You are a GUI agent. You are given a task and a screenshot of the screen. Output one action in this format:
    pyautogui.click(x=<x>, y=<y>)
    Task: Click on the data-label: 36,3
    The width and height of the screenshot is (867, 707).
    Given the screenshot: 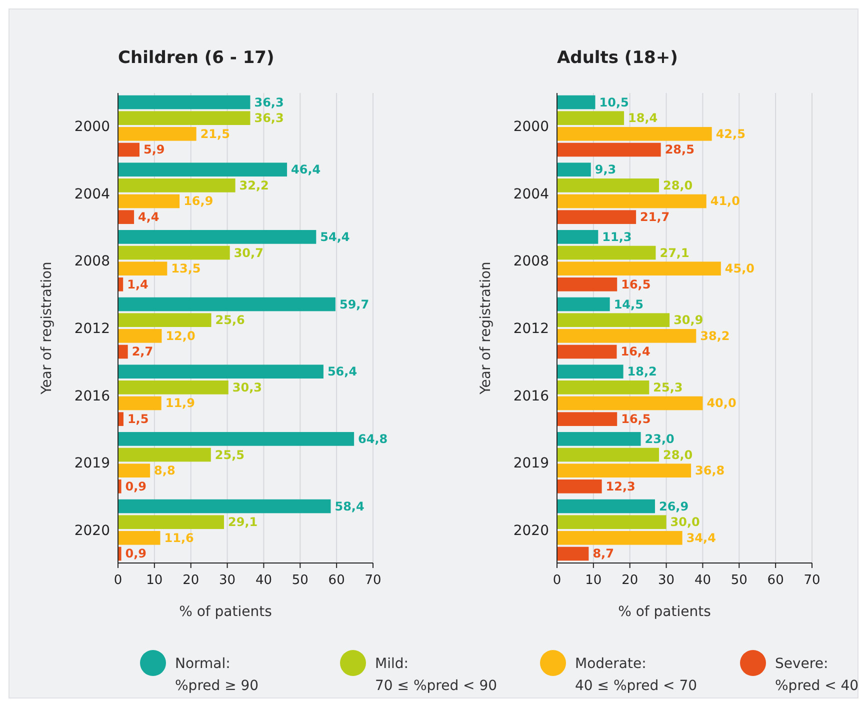 What is the action you would take?
    pyautogui.click(x=269, y=102)
    